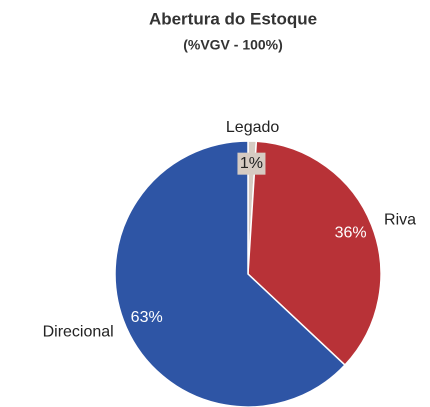 The image size is (430, 407). Describe the element at coordinates (147, 317) in the screenshot. I see `value-label: 63%` at that location.